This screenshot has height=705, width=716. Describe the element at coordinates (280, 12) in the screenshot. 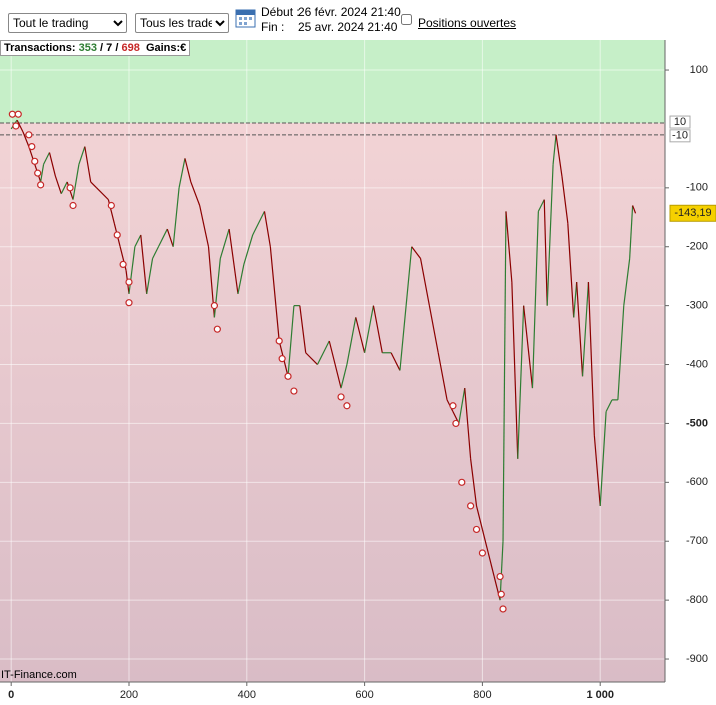

I see `start-label: Début :` at that location.